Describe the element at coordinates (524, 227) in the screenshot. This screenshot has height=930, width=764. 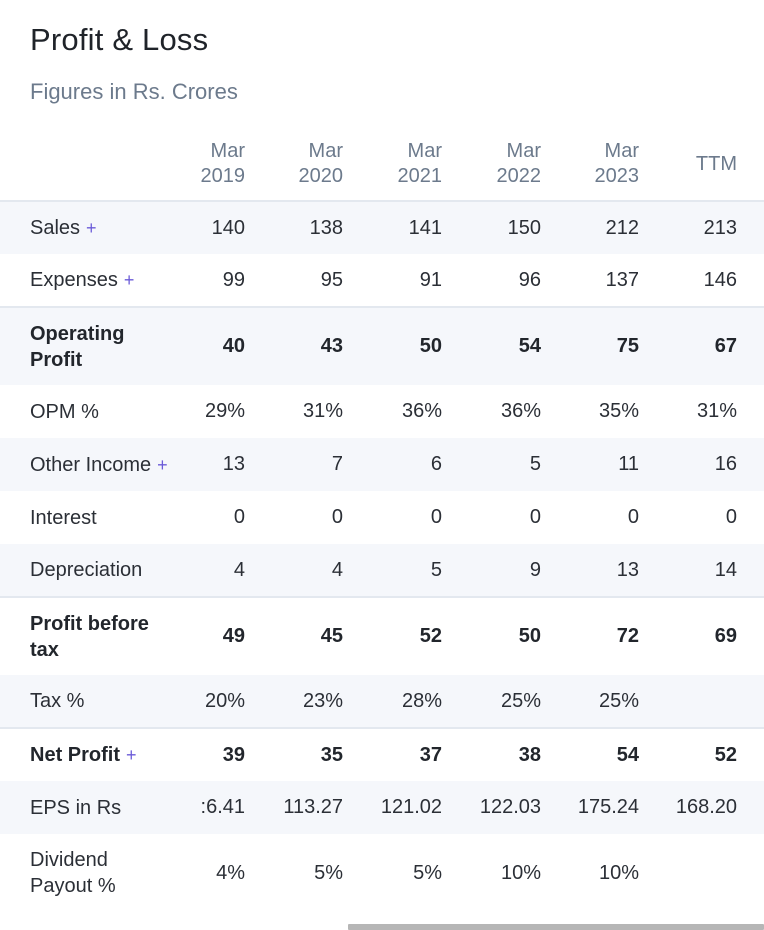
I see `table-cell: 150` at that location.